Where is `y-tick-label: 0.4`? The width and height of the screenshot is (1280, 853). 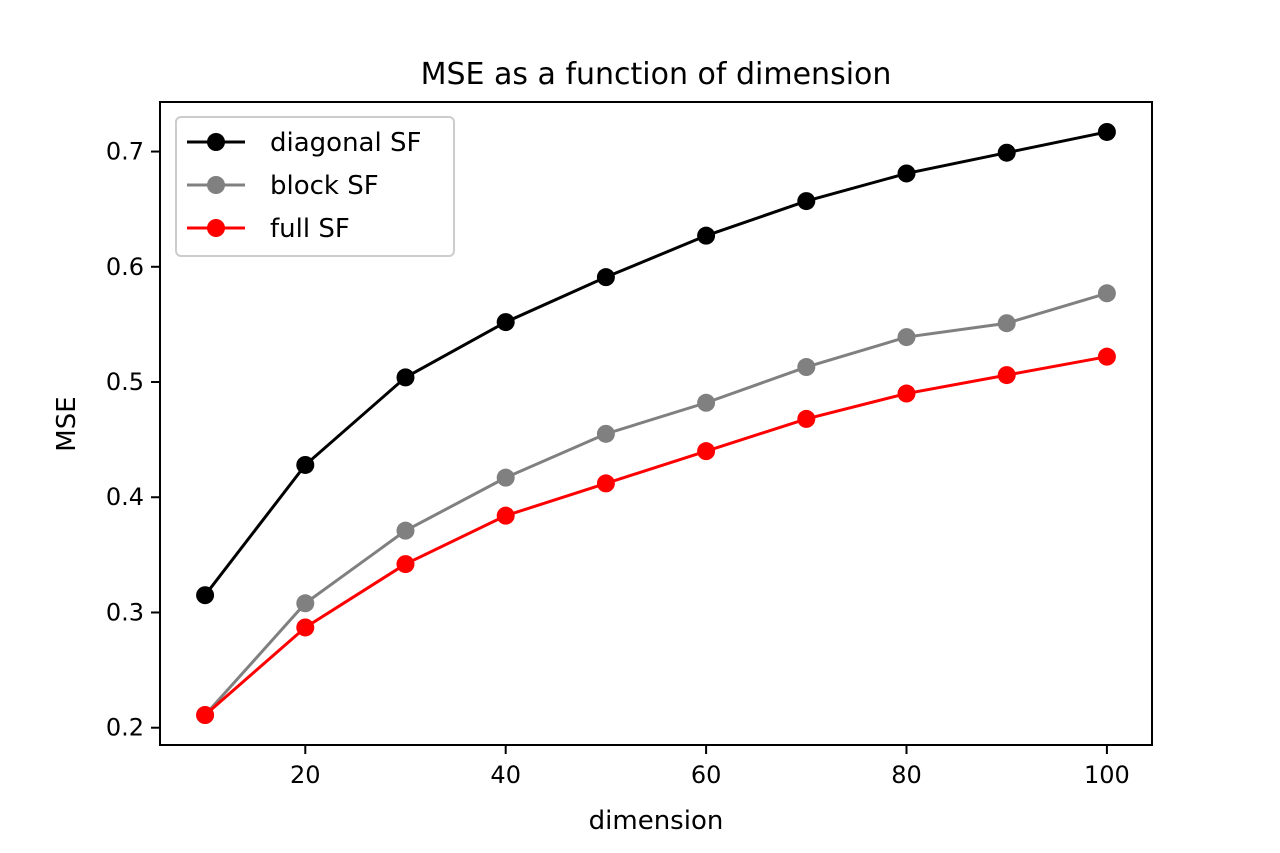 y-tick-label: 0.4 is located at coordinates (125, 497).